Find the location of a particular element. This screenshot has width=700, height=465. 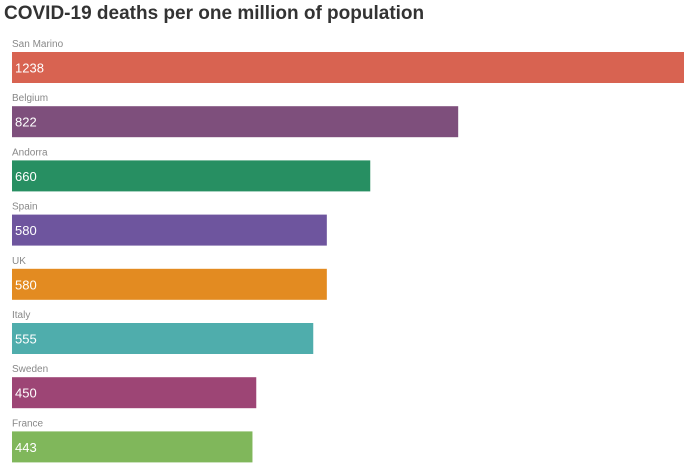

category-label: Andorra is located at coordinates (30, 152).